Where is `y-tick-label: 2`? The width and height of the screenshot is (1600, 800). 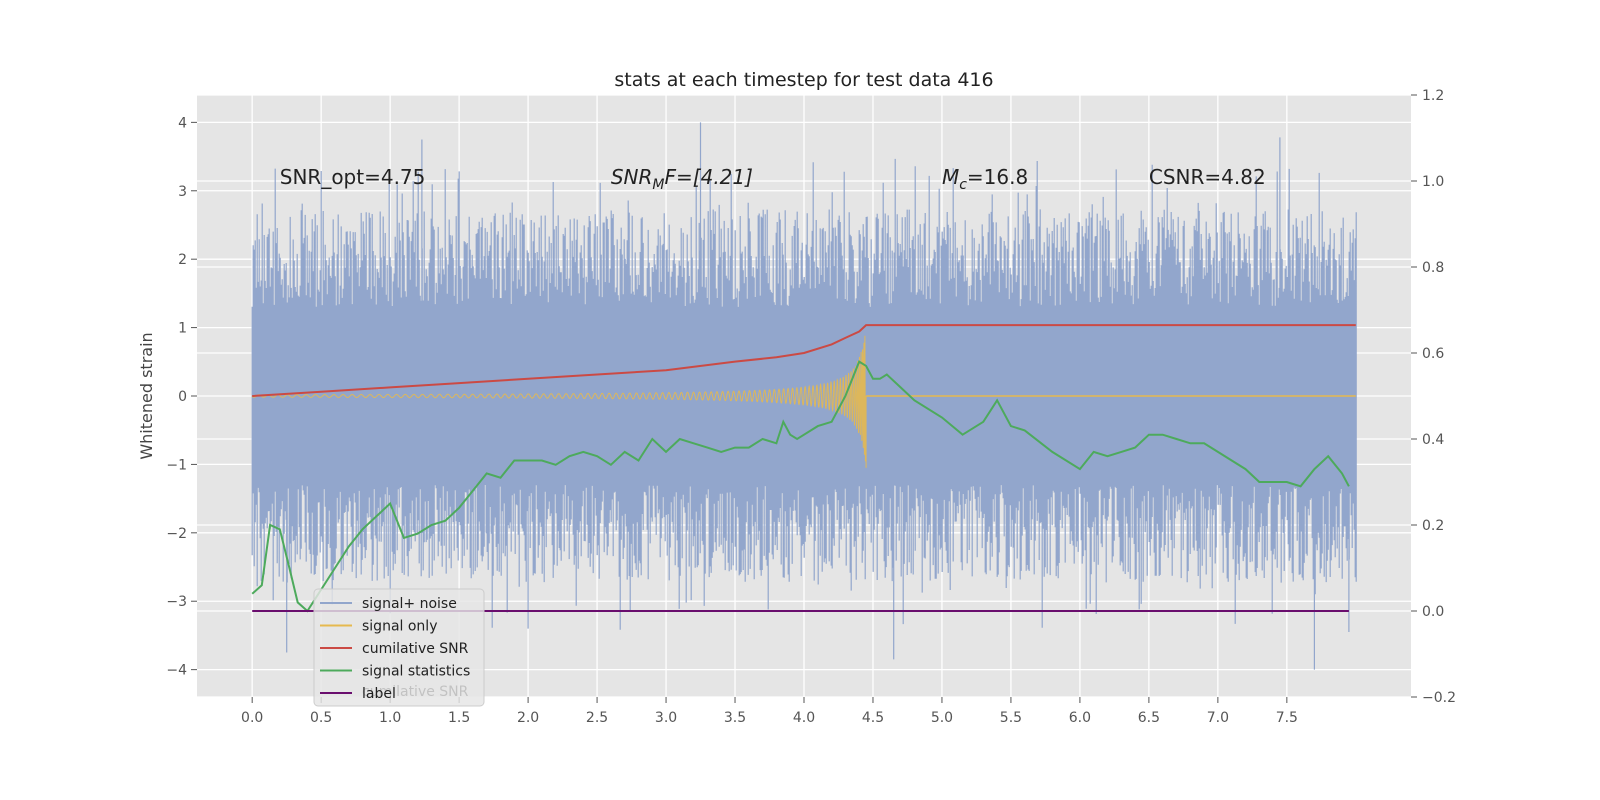 y-tick-label: 2 is located at coordinates (182, 260).